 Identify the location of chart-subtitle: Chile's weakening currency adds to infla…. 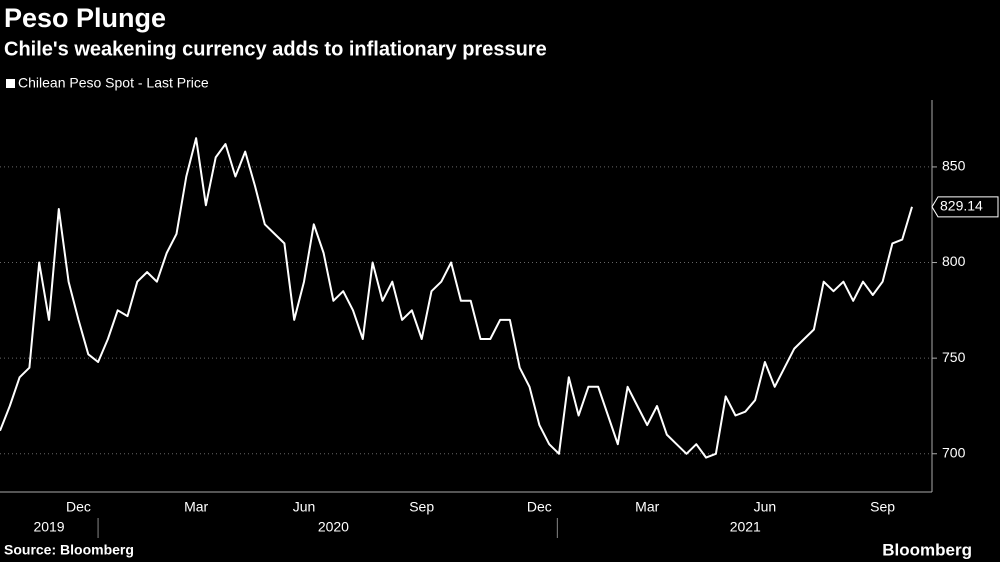
(275, 49).